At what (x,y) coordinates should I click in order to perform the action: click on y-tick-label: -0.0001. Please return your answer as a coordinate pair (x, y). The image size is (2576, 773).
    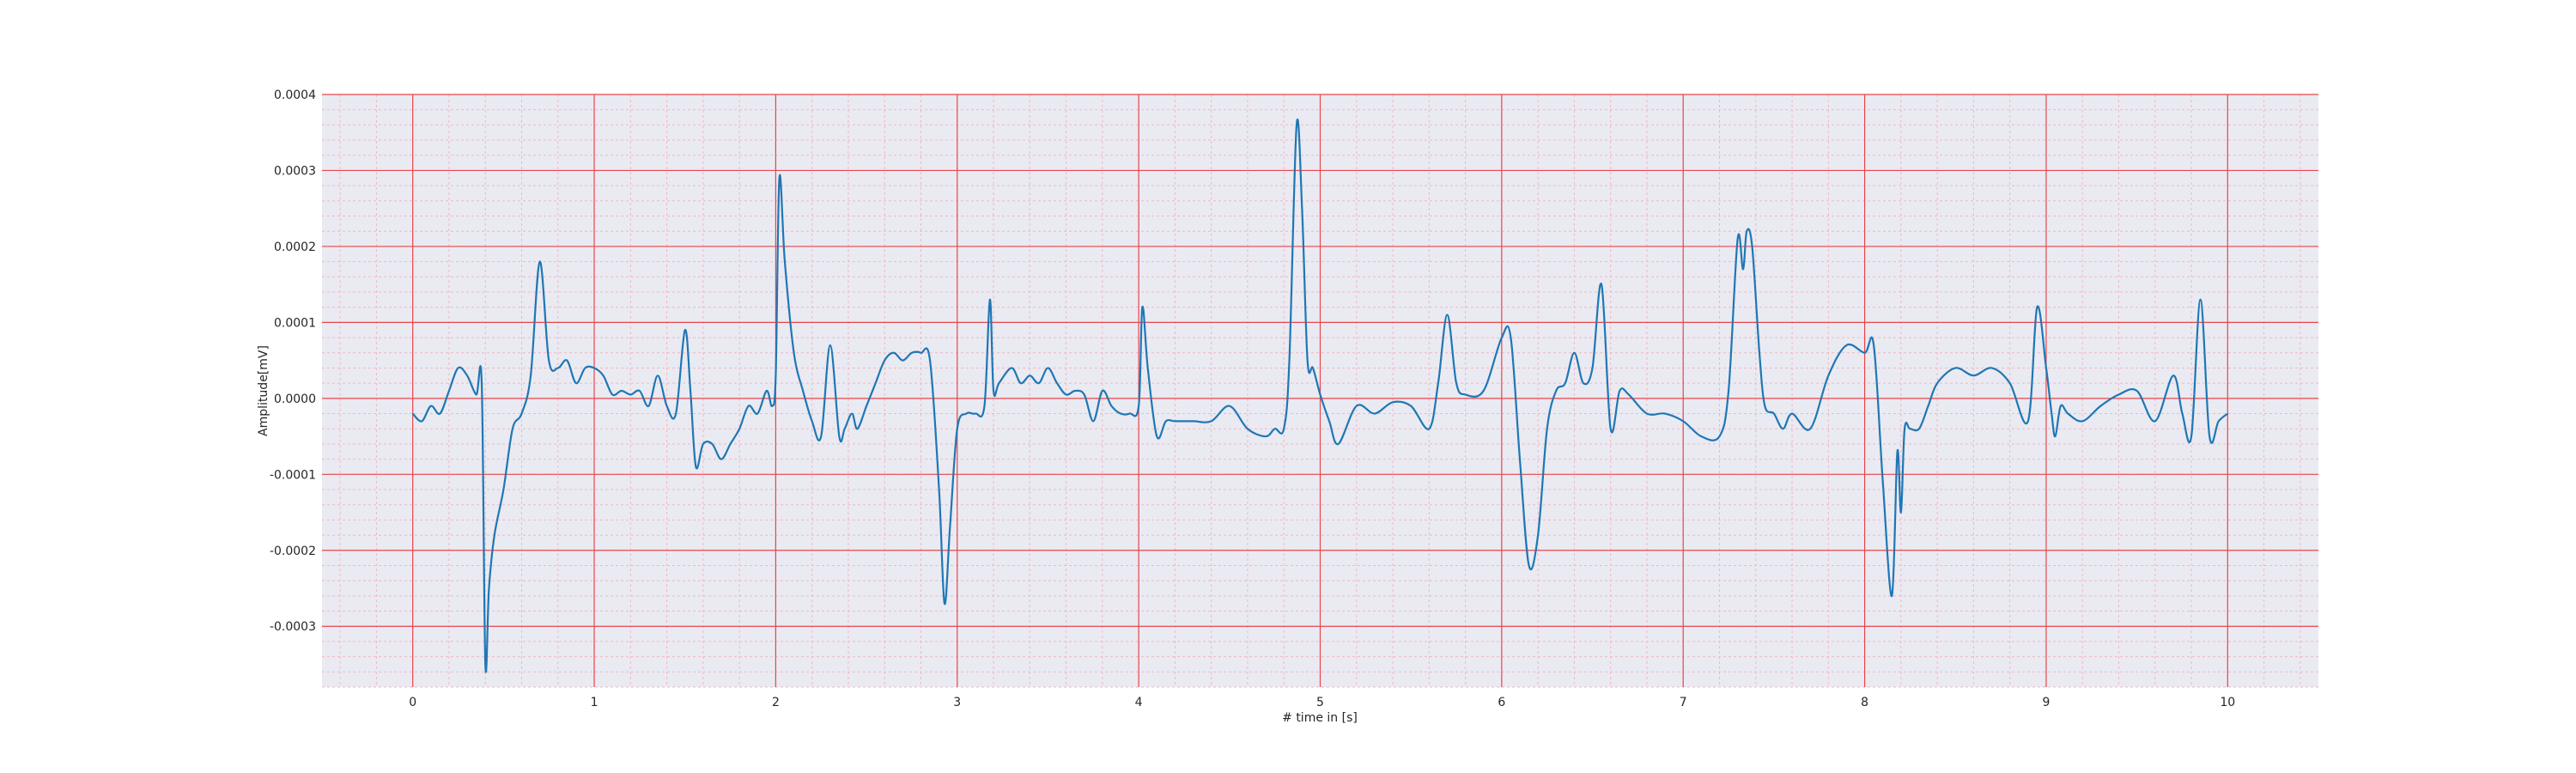
    Looking at the image, I should click on (293, 475).